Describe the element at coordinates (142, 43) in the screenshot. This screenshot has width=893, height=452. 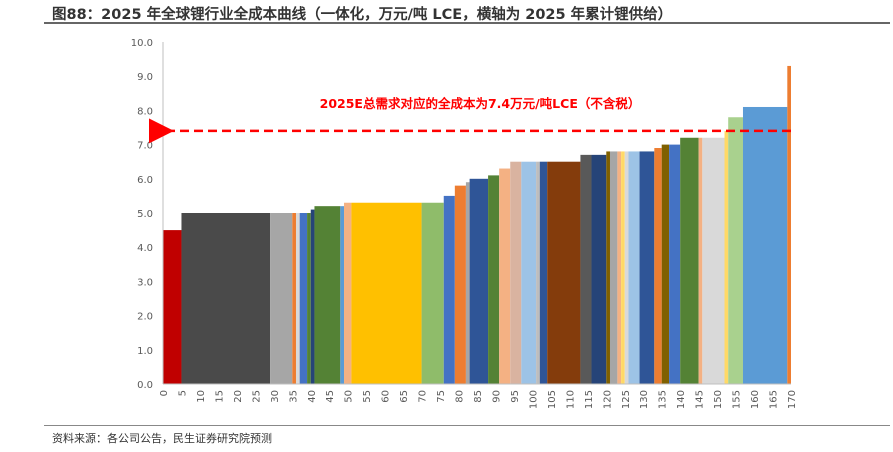
I see `y-tick-label: 10.0` at that location.